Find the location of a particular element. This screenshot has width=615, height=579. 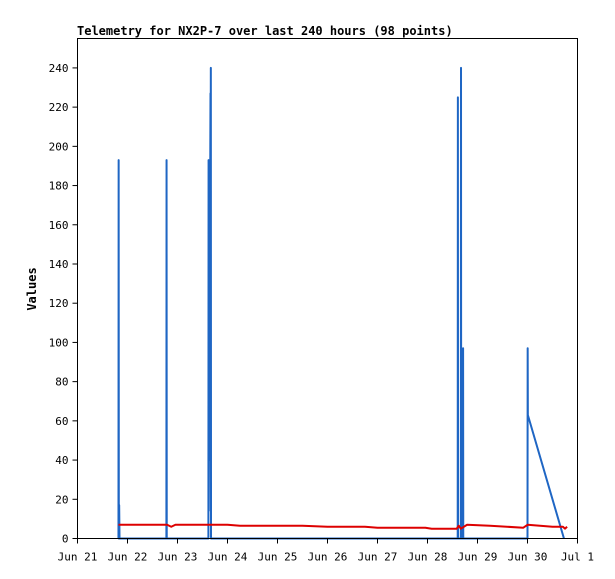

y-tick-label: 240 is located at coordinates (59, 68).